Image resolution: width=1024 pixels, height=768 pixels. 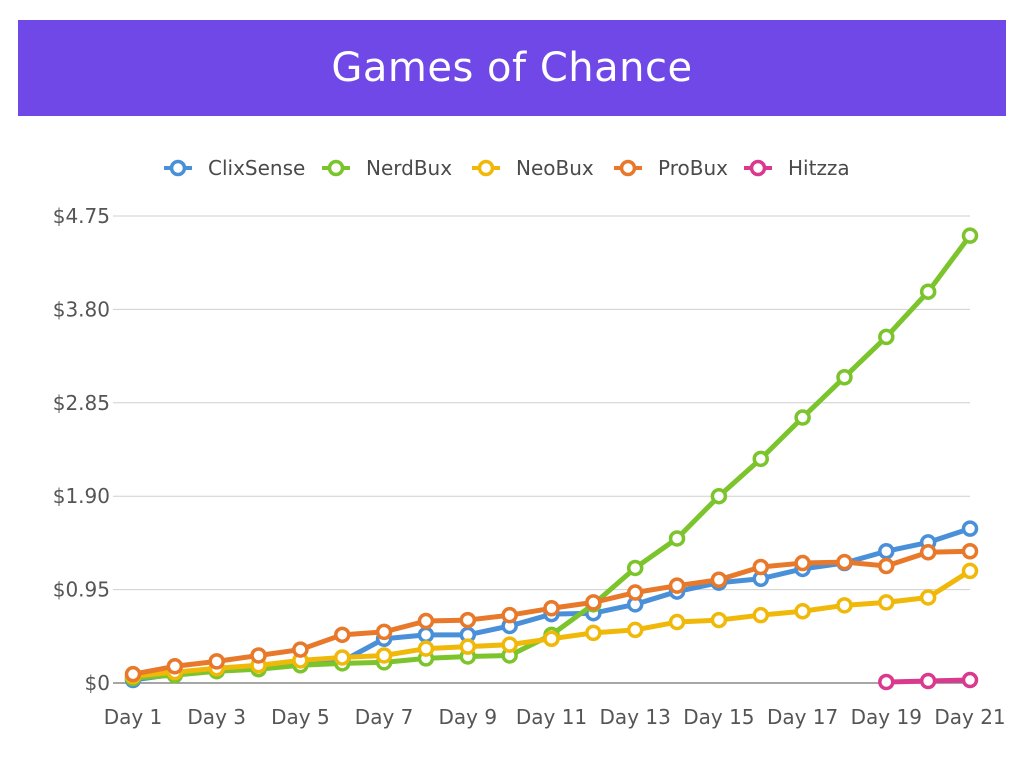 What do you see at coordinates (409, 168) in the screenshot?
I see `legend-label: NerdBux` at bounding box center [409, 168].